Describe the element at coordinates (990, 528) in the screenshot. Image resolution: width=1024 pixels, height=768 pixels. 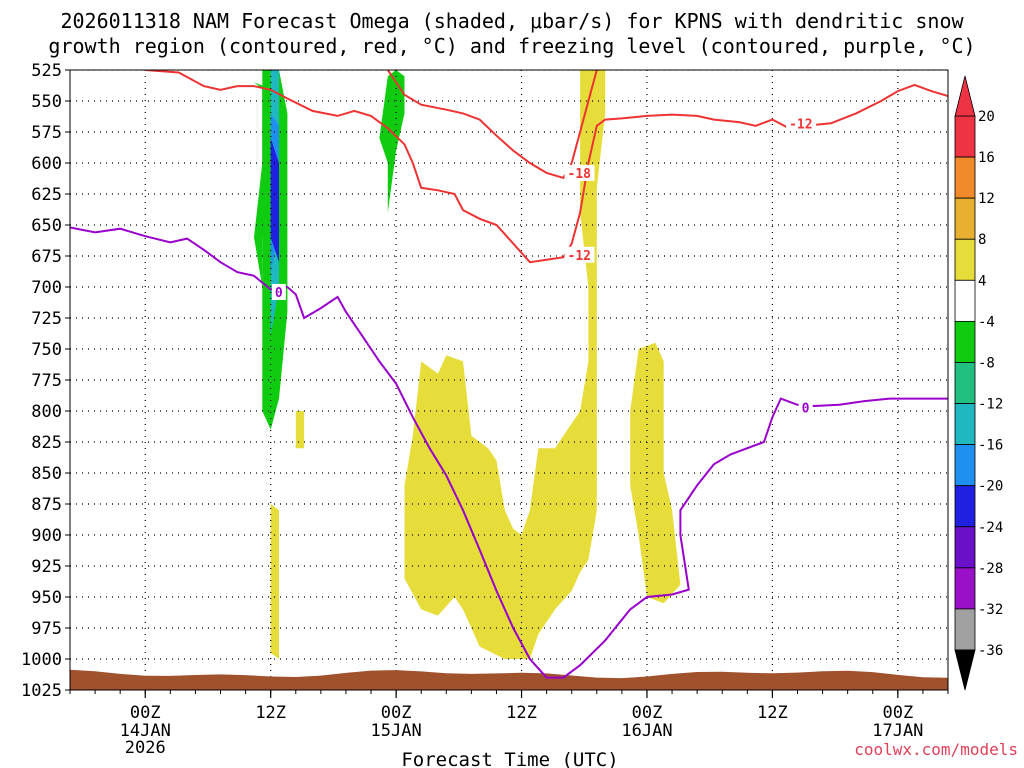
I see `colorbar-label-10: -24` at that location.